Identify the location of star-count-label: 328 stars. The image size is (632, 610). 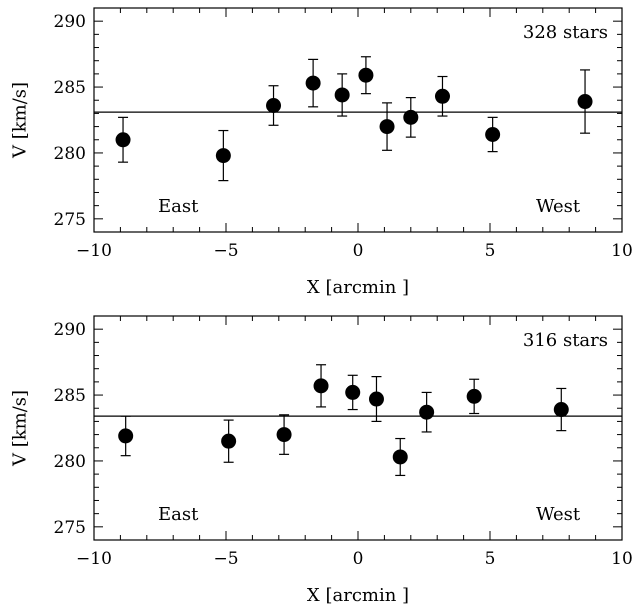
(565, 32).